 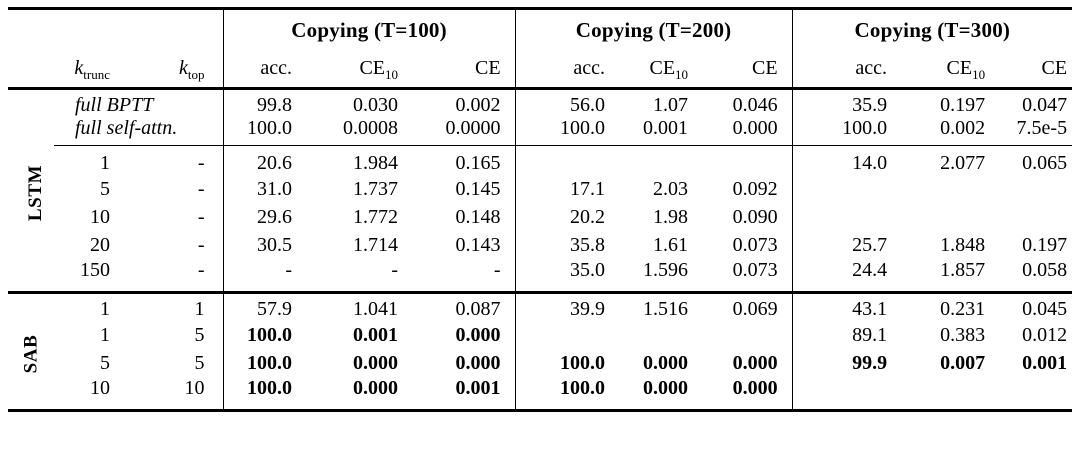 What do you see at coordinates (755, 188) in the screenshot?
I see `metric-value: 0.092` at bounding box center [755, 188].